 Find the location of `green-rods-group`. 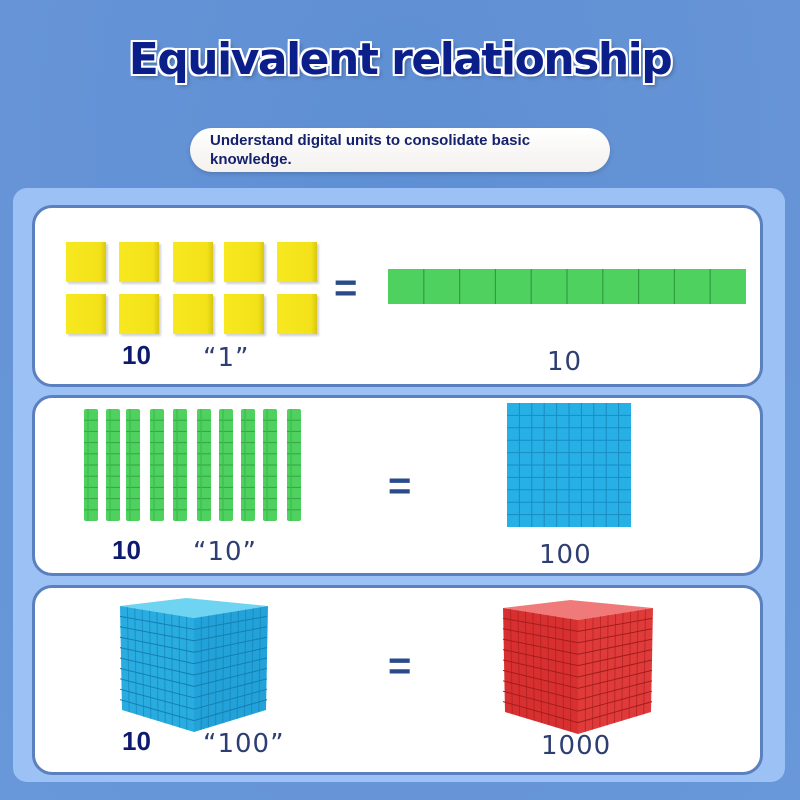

green-rods-group is located at coordinates (192, 465).